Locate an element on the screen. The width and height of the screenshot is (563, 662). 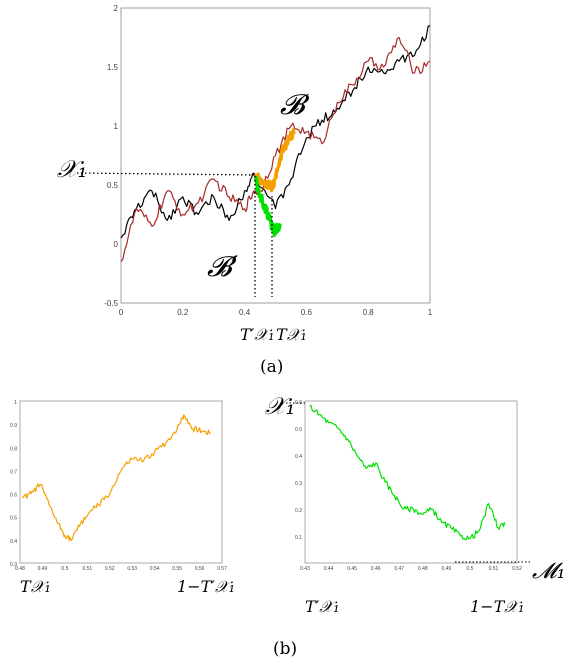
b2-x-tick-label: 0.51 is located at coordinates (494, 569).